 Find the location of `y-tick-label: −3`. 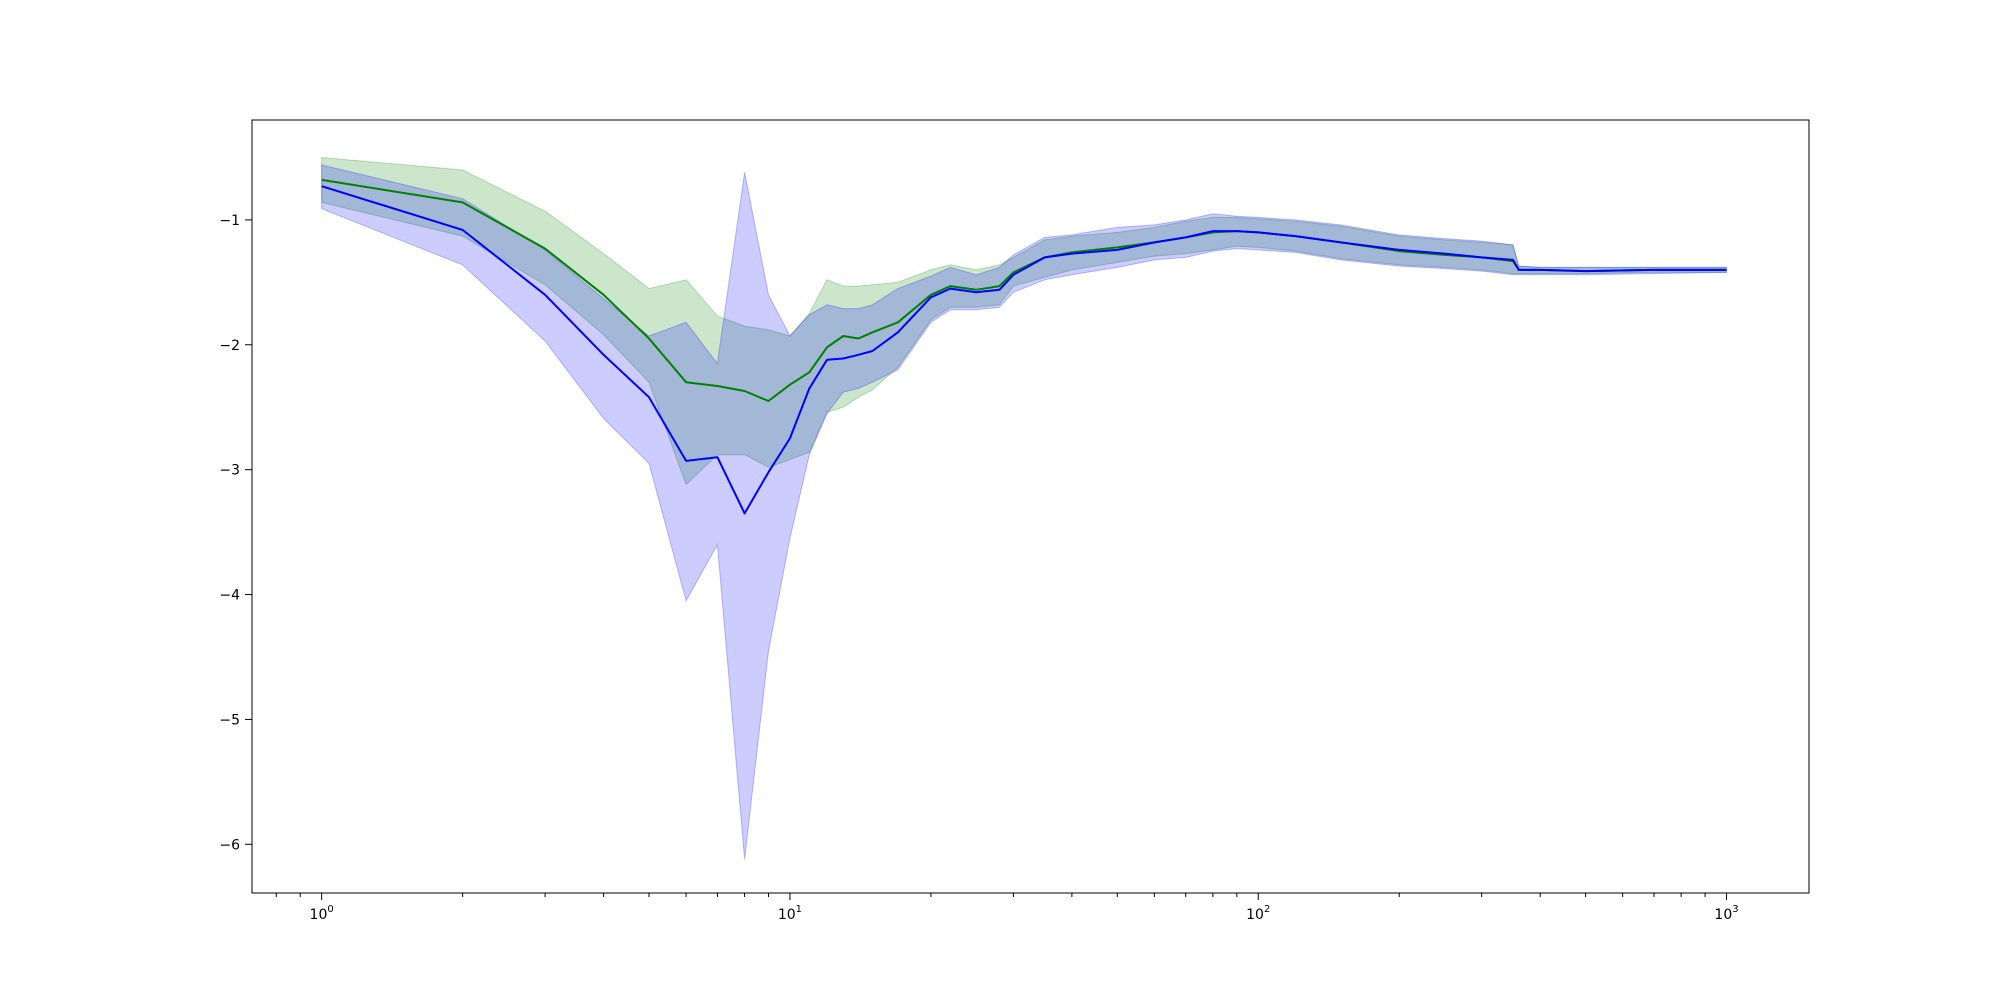

y-tick-label: −3 is located at coordinates (229, 471).